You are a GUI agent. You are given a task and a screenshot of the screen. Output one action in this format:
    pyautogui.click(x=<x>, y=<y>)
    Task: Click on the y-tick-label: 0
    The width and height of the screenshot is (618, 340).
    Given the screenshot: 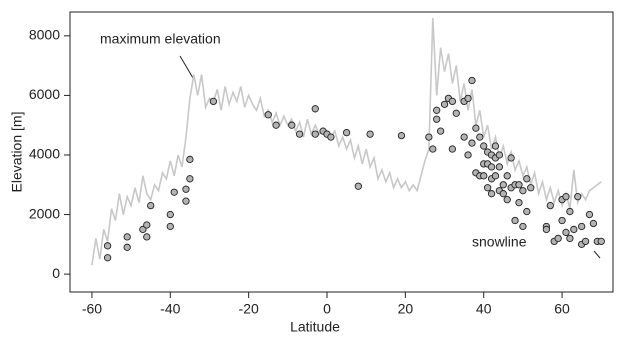 What is the action you would take?
    pyautogui.click(x=56, y=273)
    